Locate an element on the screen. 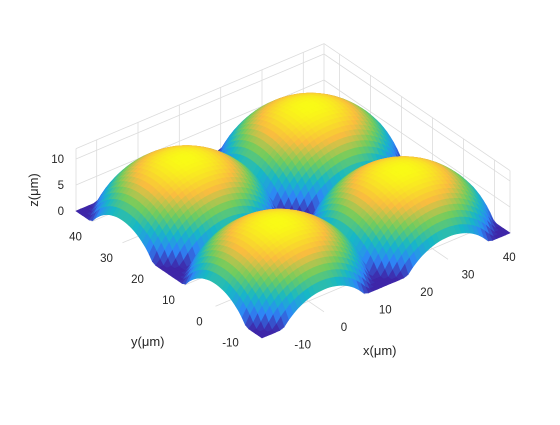 The height and width of the screenshot is (425, 560). z-tick-label: 0 is located at coordinates (61, 212).